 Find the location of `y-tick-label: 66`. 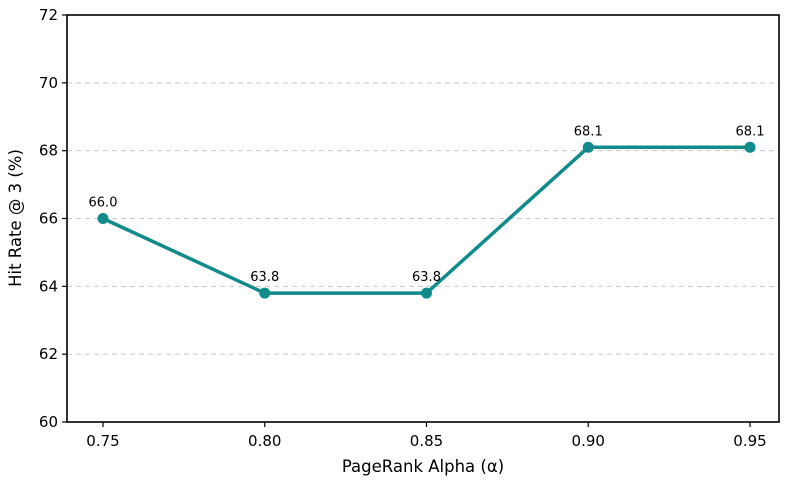

y-tick-label: 66 is located at coordinates (48, 219).